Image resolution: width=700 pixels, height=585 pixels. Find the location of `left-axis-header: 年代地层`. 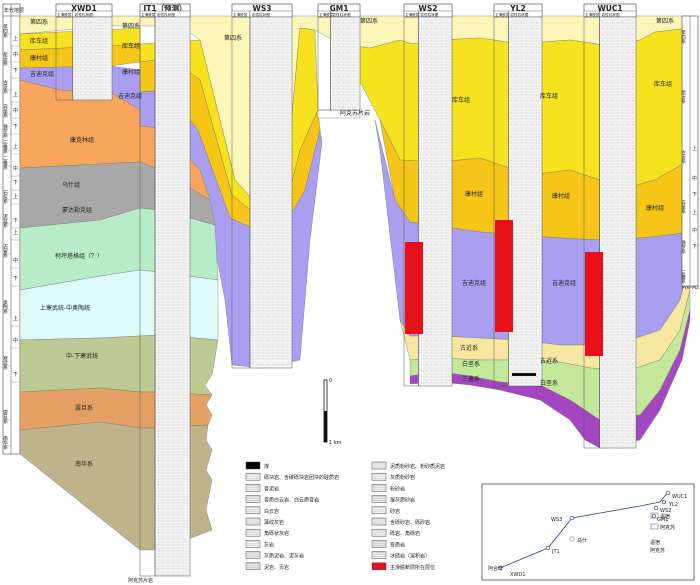

left-axis-header: 年代地层 is located at coordinates (14, 10).